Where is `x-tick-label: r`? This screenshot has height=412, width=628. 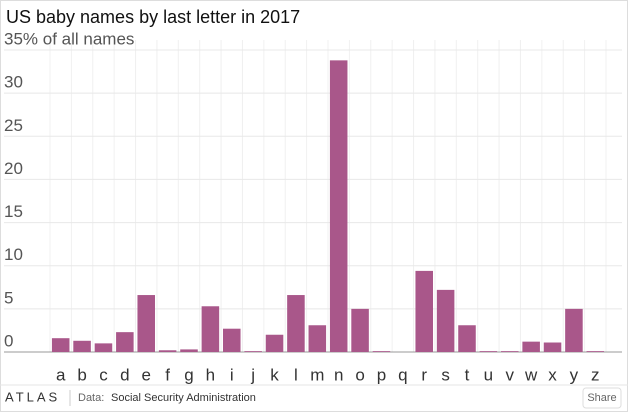 x-tick-label: r is located at coordinates (424, 374).